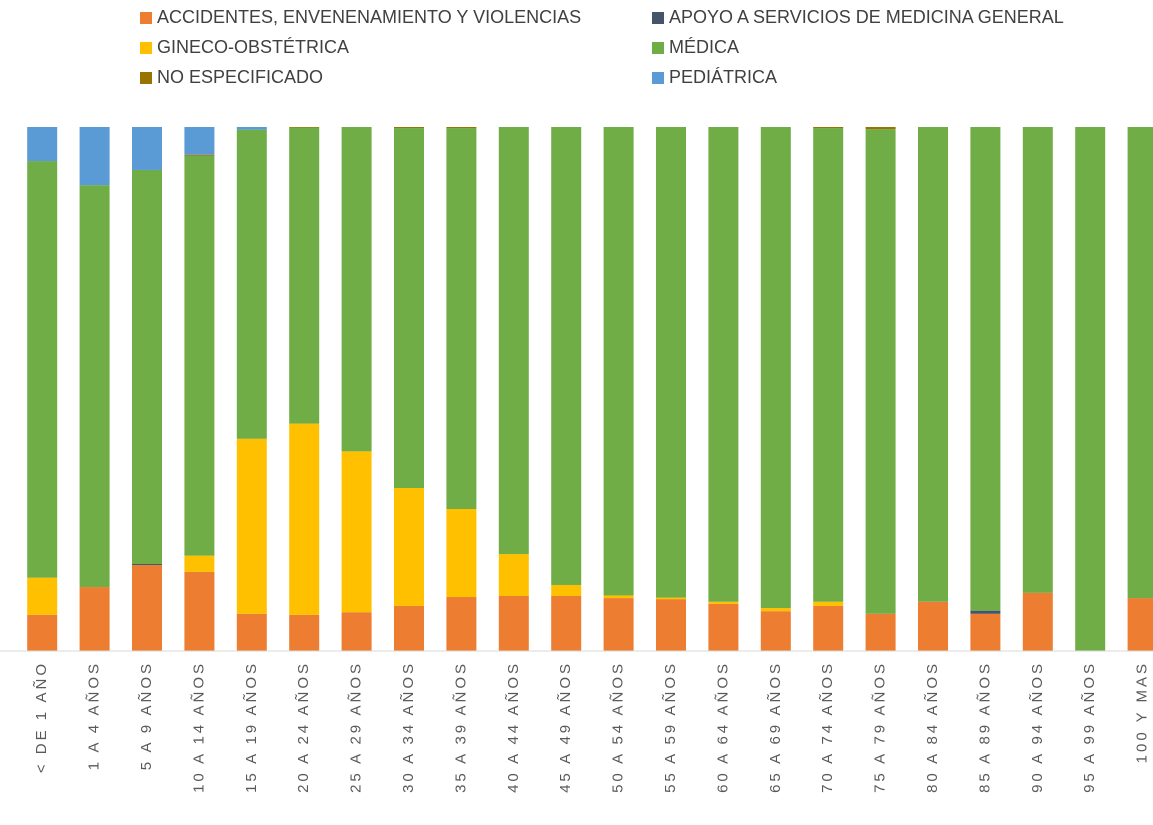 This screenshot has height=825, width=1153. I want to click on legend-label: GINECO-OBSTÉTRICA, so click(253, 47).